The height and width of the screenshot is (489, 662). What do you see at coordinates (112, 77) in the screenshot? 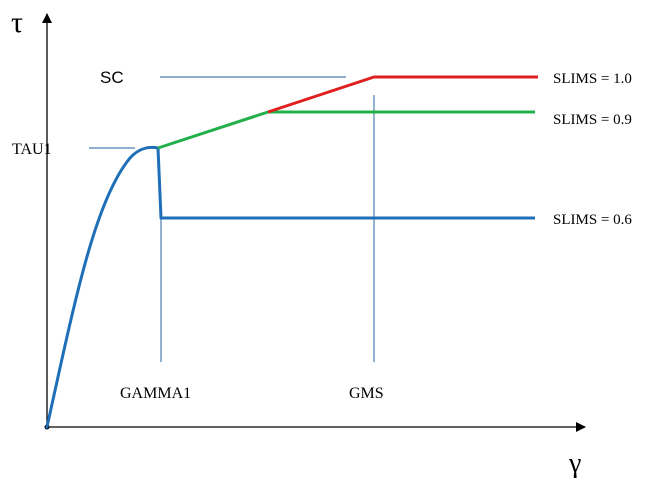
I see `sc-label: SC` at bounding box center [112, 77].